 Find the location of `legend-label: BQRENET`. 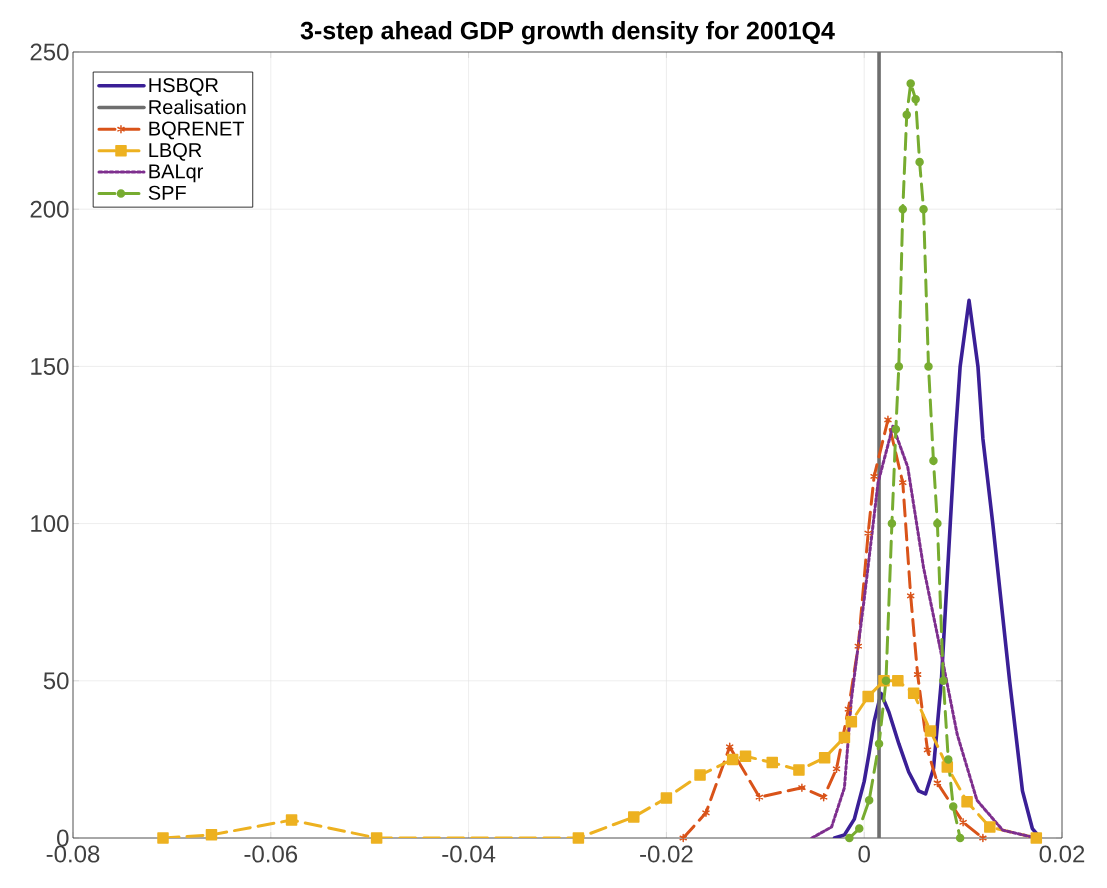

legend-label: BQRENET is located at coordinates (197, 130).